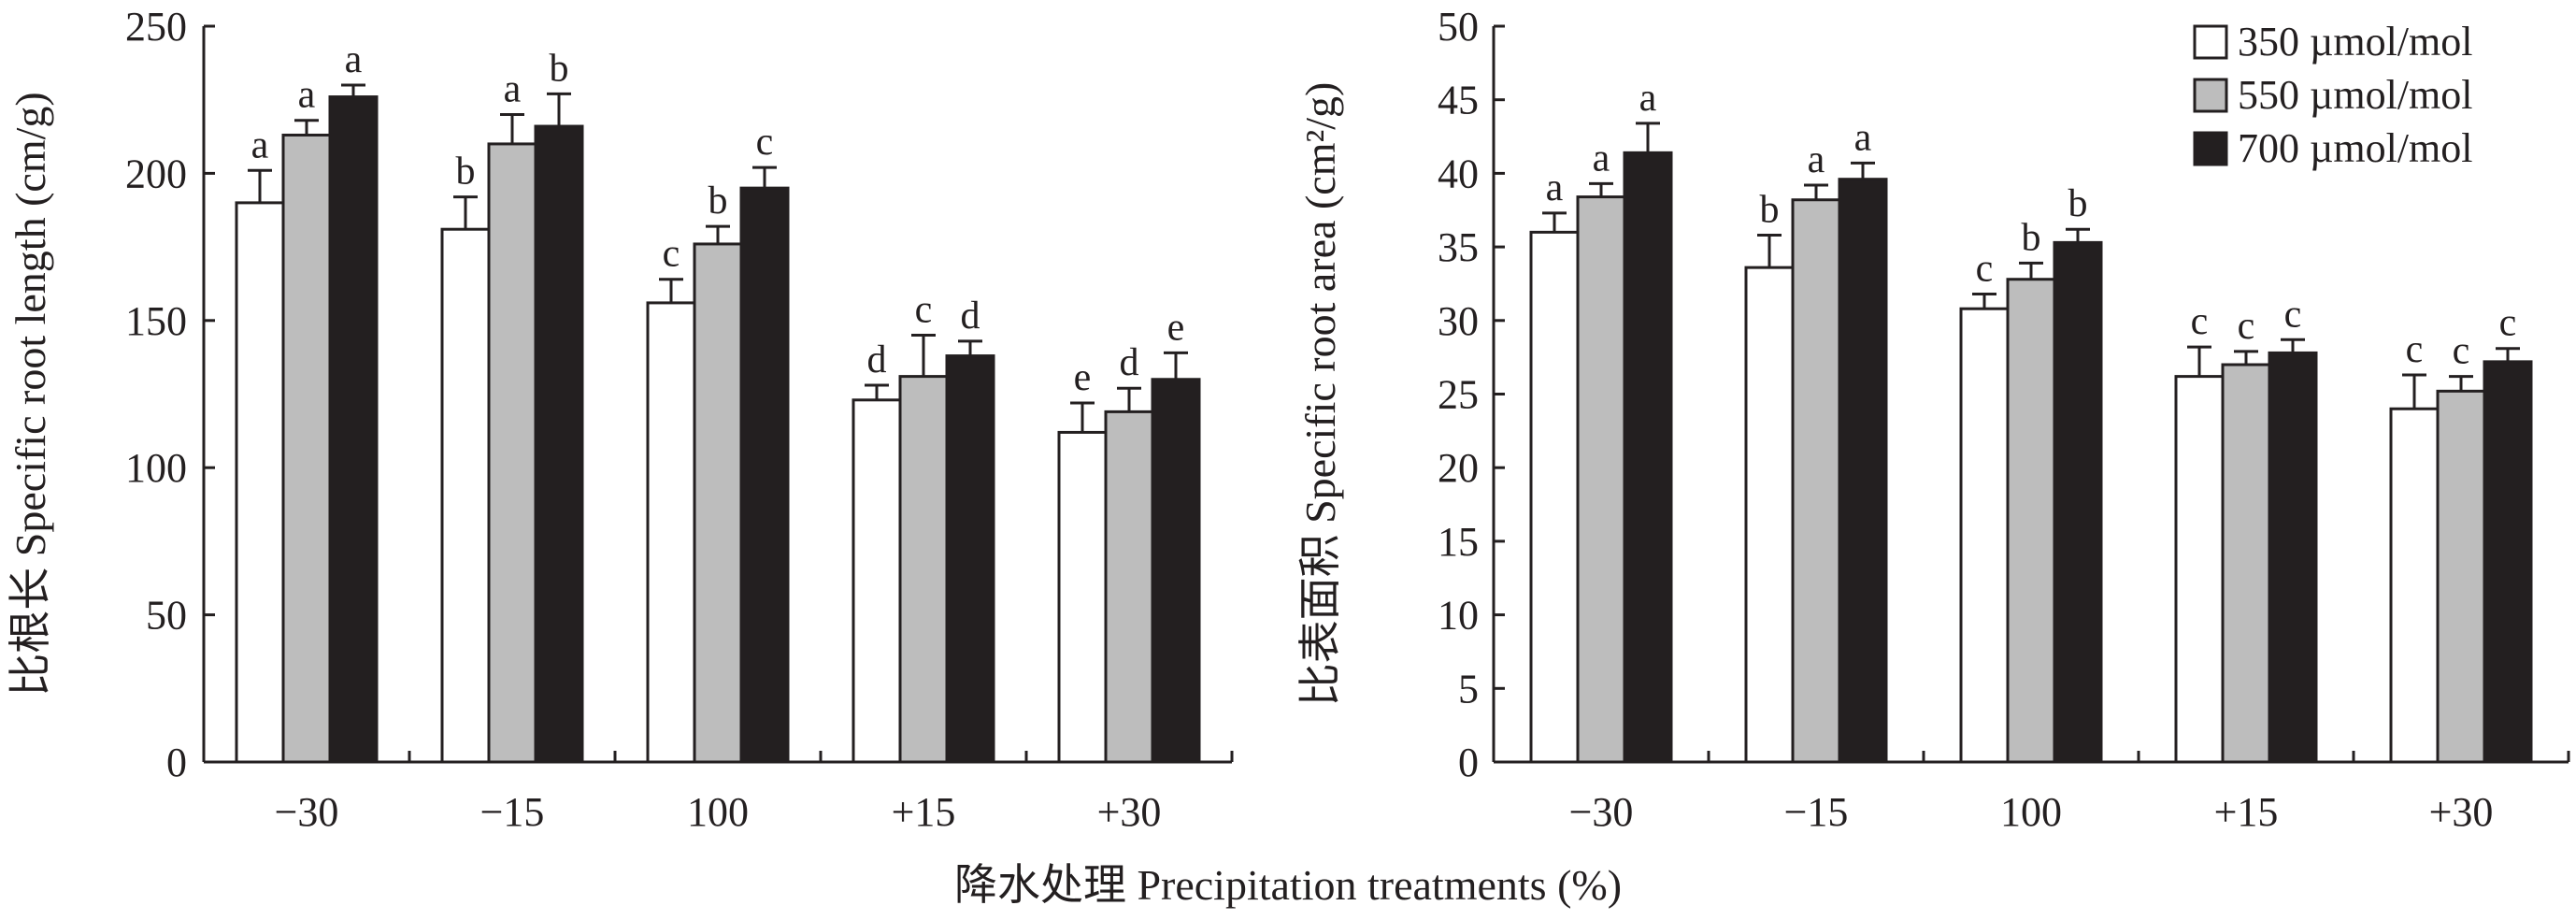 The image size is (2576, 920). What do you see at coordinates (1458, 468) in the screenshot?
I see `y-tick-label: 20` at bounding box center [1458, 468].